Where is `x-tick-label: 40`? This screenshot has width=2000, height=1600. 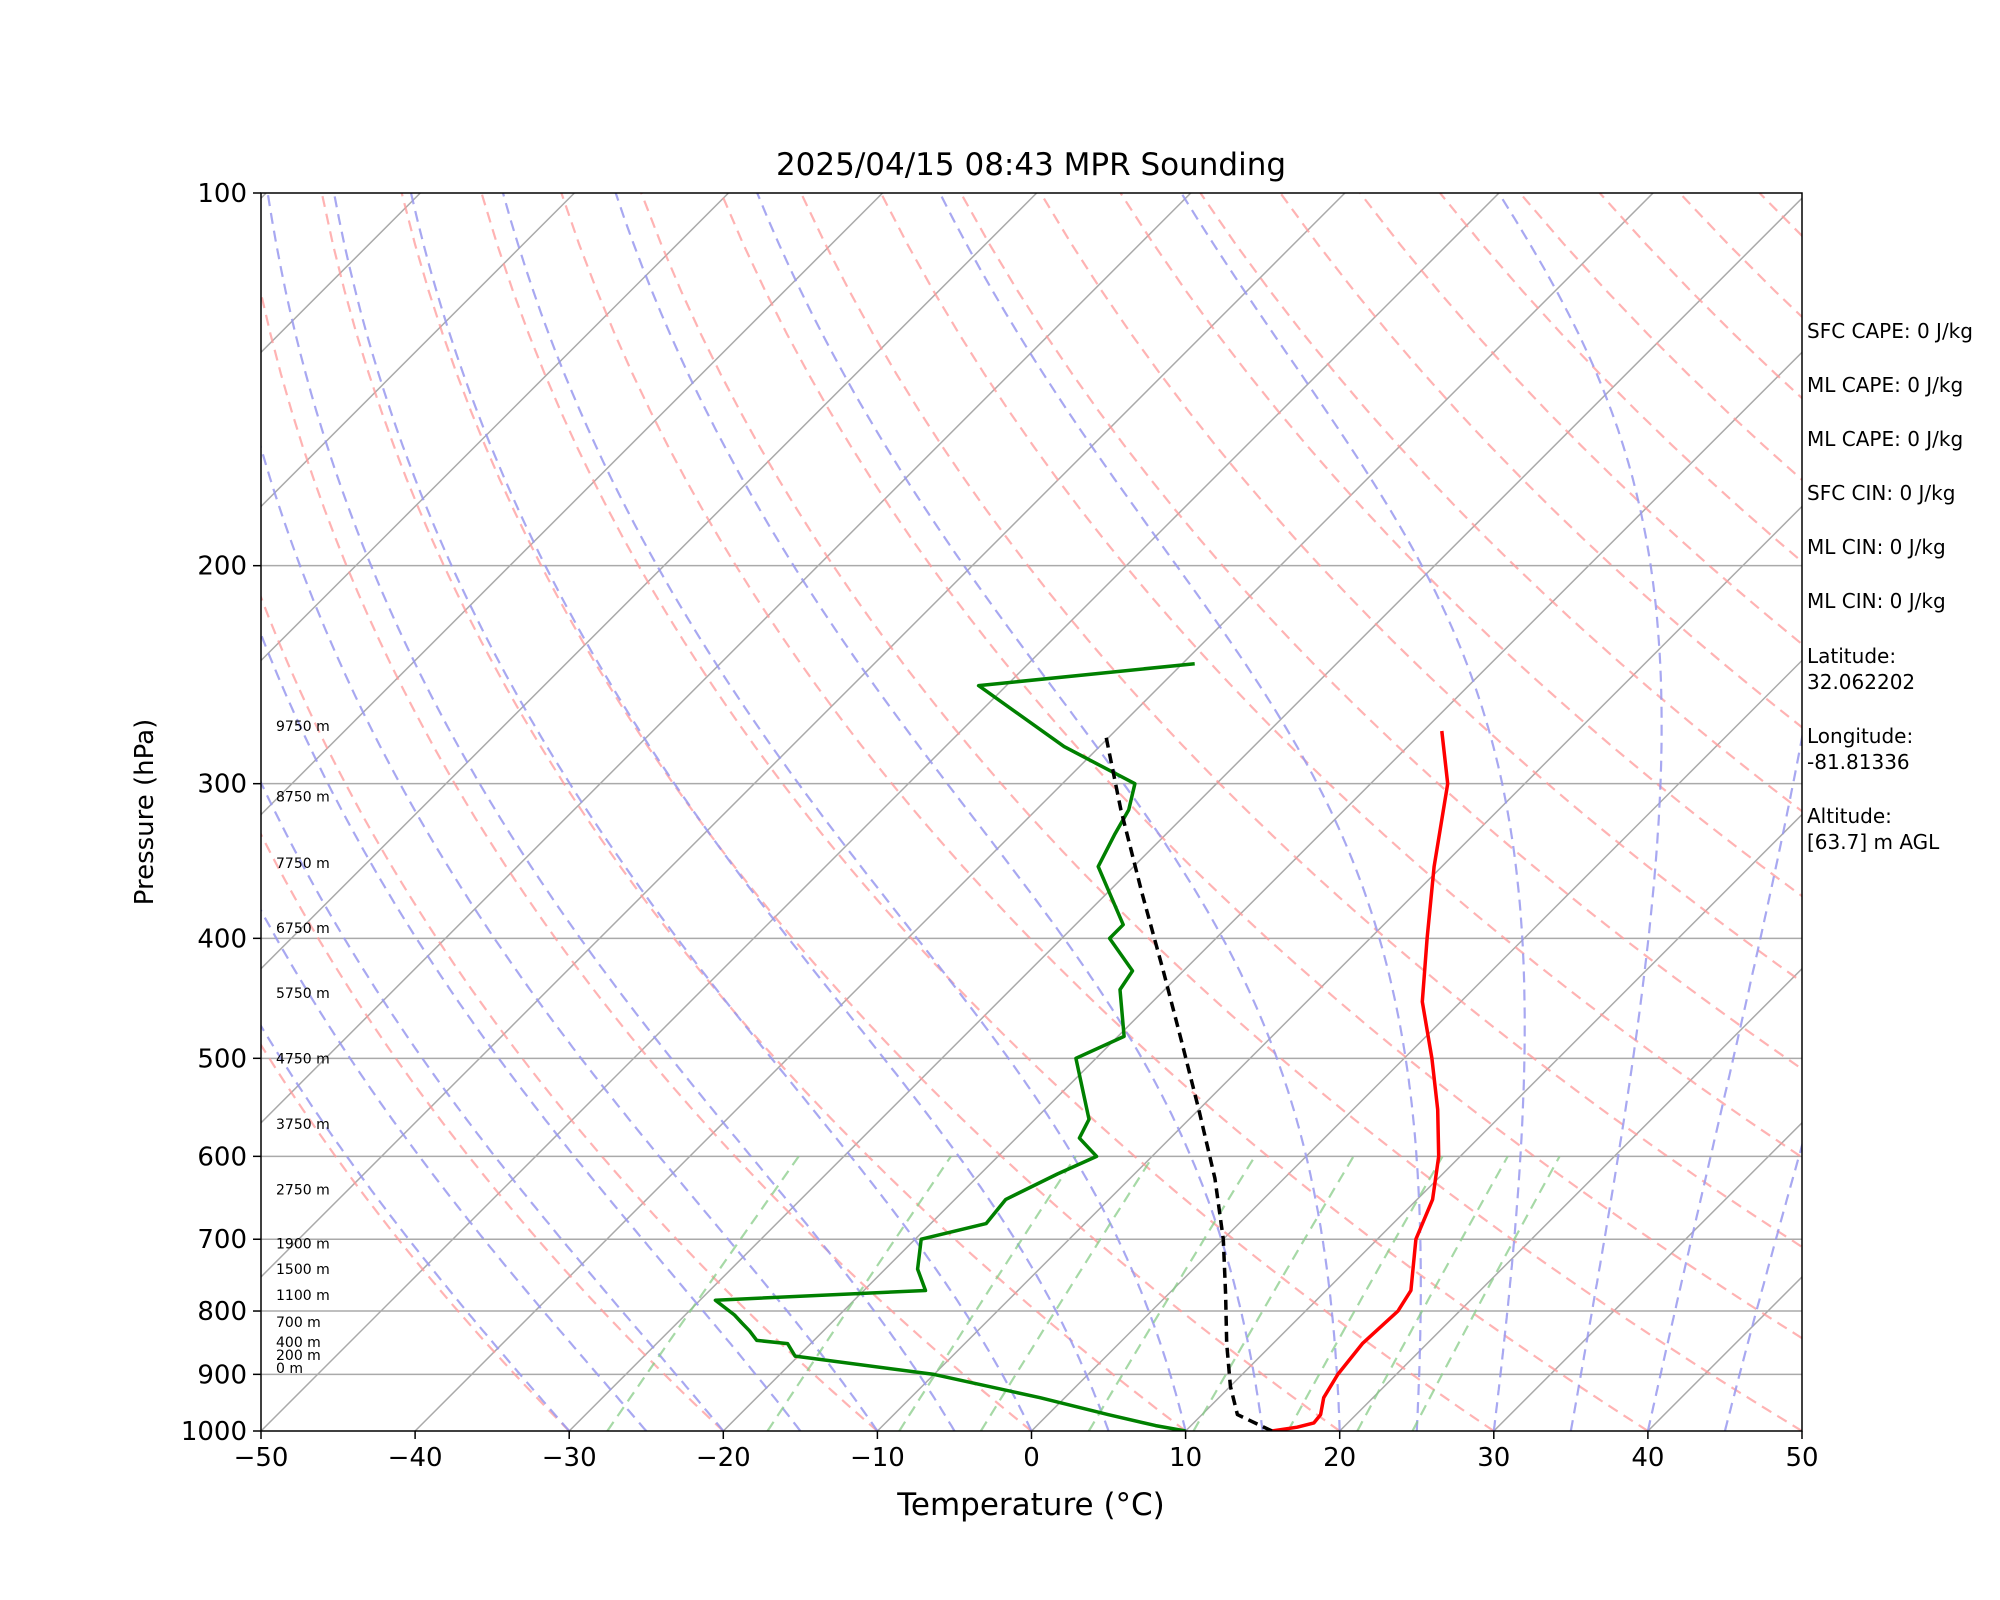 x-tick-label: 40 is located at coordinates (1647, 1458).